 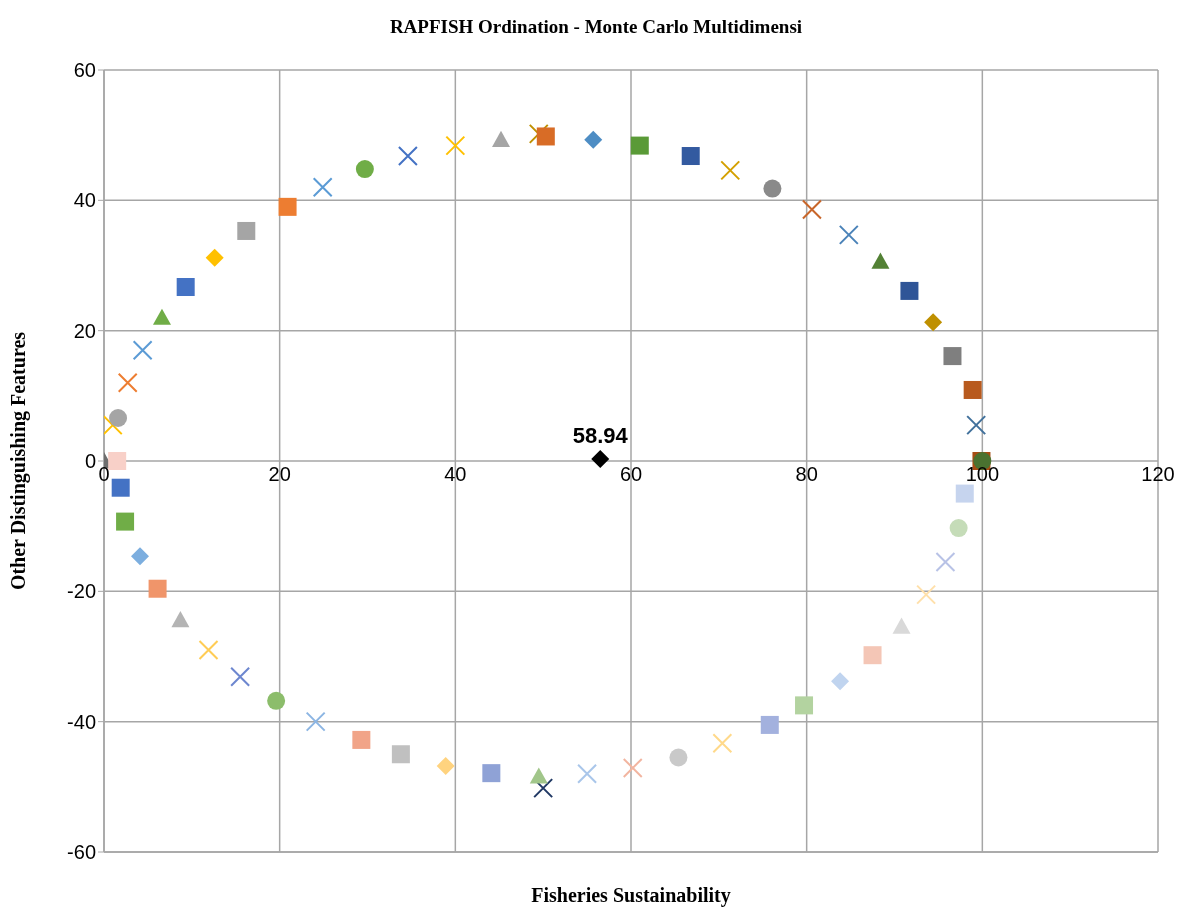 I want to click on y-tick-label: -40, so click(x=81, y=721).